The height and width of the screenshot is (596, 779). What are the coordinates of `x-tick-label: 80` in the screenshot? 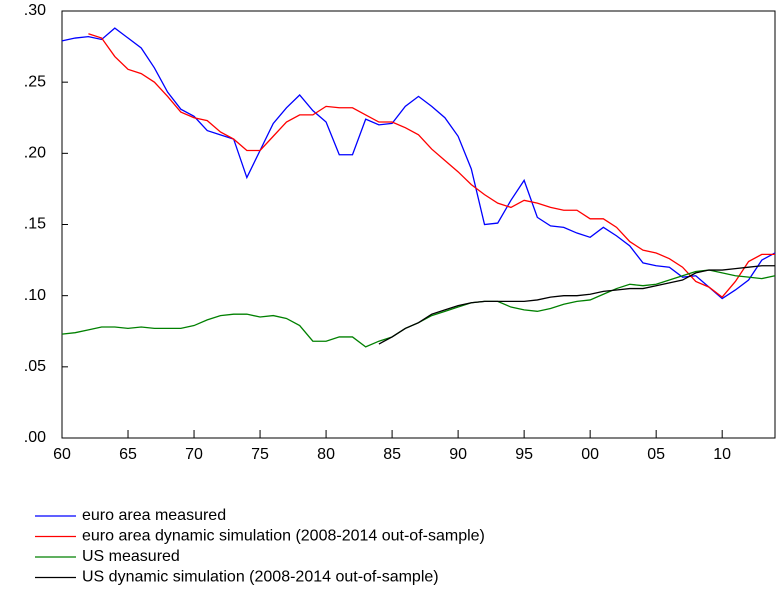 It's located at (326, 454).